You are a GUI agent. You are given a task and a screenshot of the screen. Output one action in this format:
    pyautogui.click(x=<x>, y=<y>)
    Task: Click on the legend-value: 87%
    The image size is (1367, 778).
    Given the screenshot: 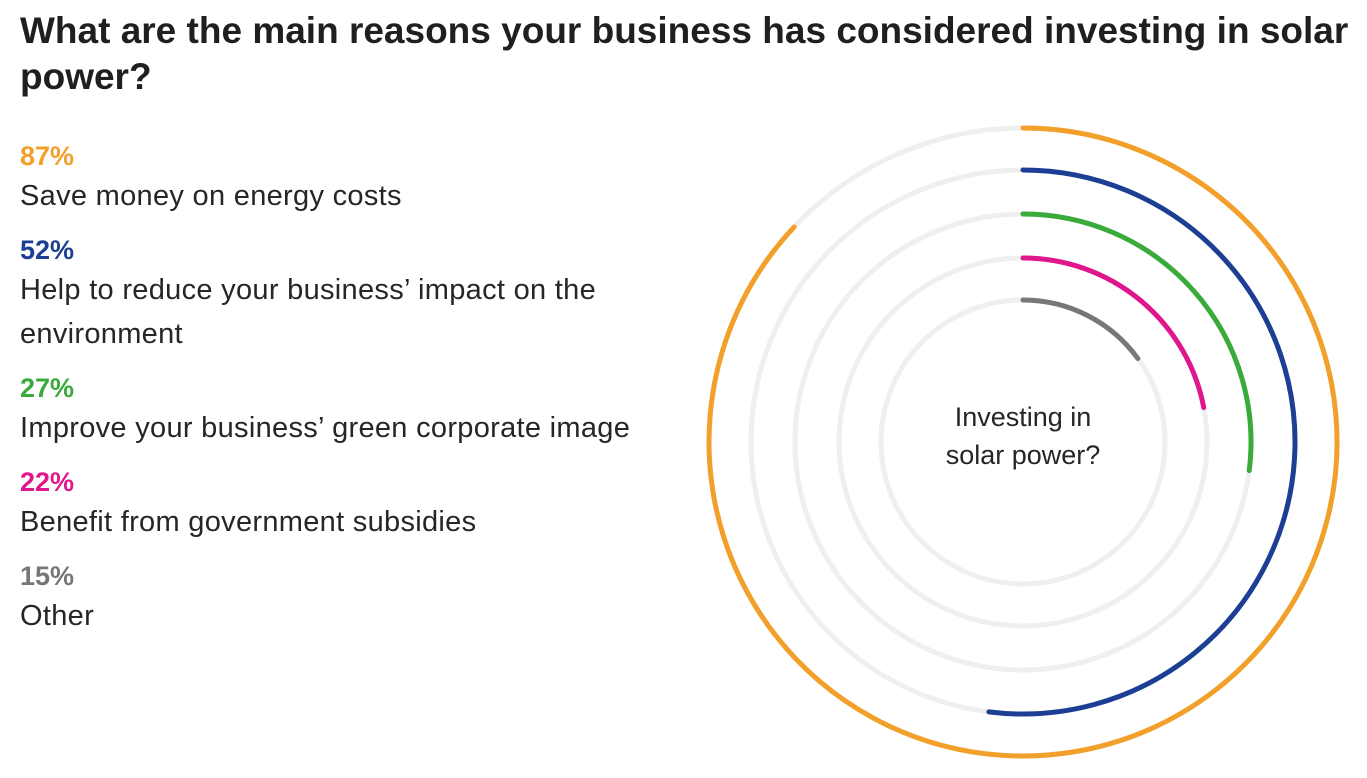 What is the action you would take?
    pyautogui.click(x=47, y=156)
    